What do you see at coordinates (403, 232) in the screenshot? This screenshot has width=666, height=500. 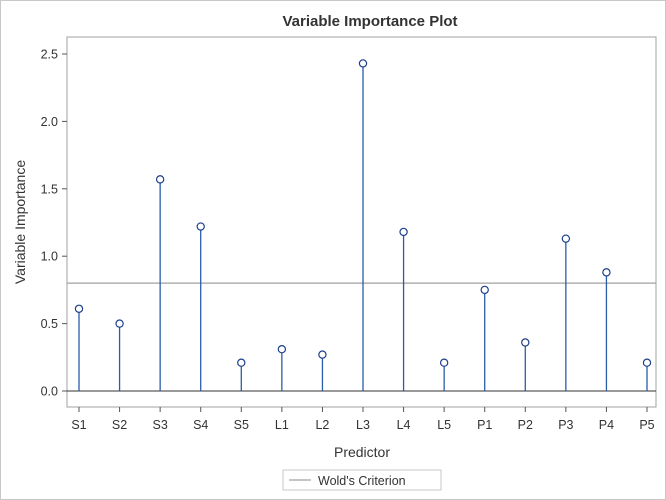 I see `point-L4` at bounding box center [403, 232].